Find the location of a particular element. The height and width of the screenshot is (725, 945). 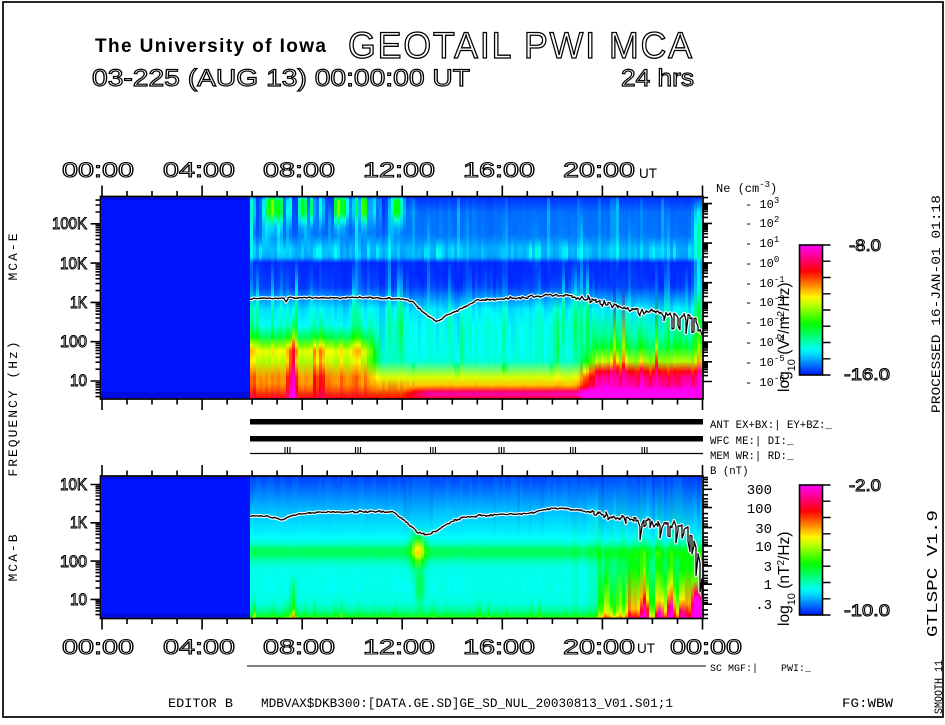

svg-text: EDITOR B is located at coordinates (201, 704).